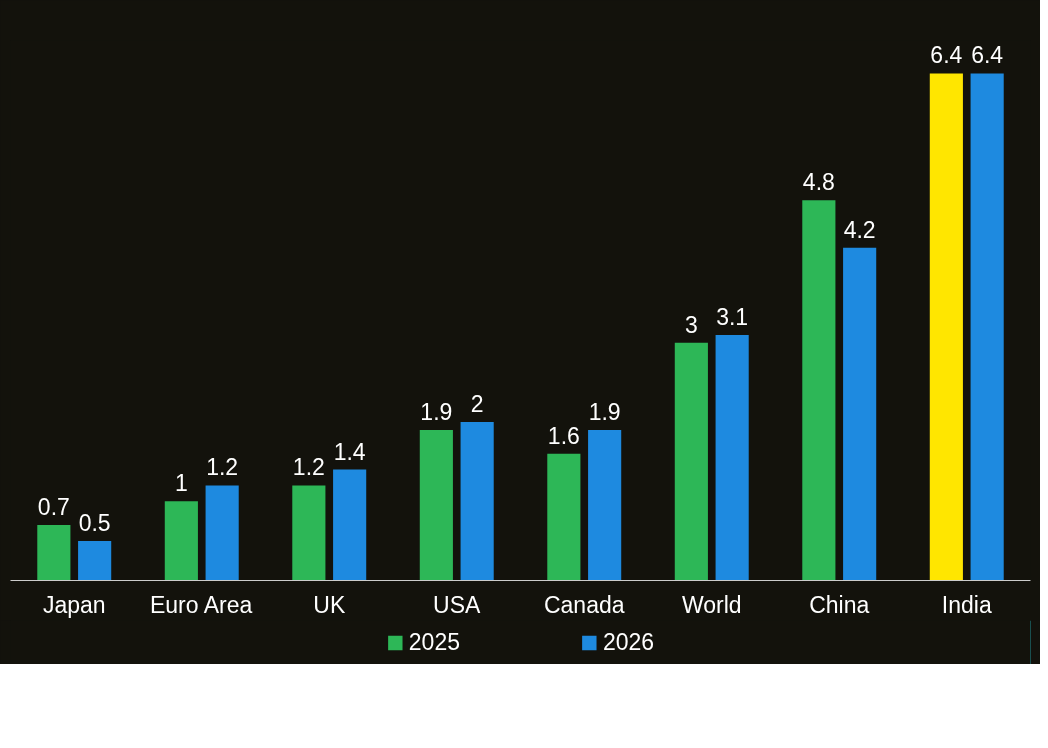  I want to click on data-label: 1, so click(181, 483).